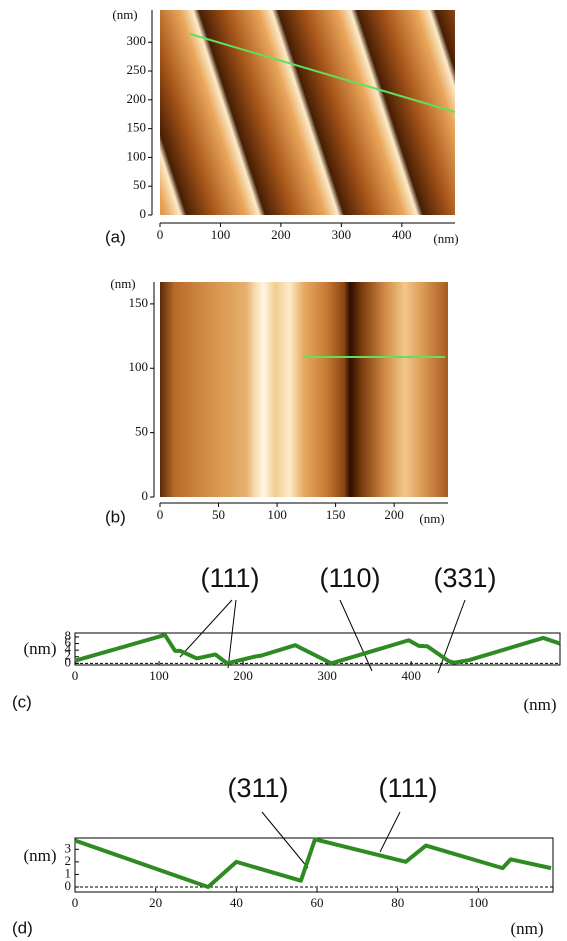 The width and height of the screenshot is (567, 941). I want to click on annotation: (311), so click(257, 788).